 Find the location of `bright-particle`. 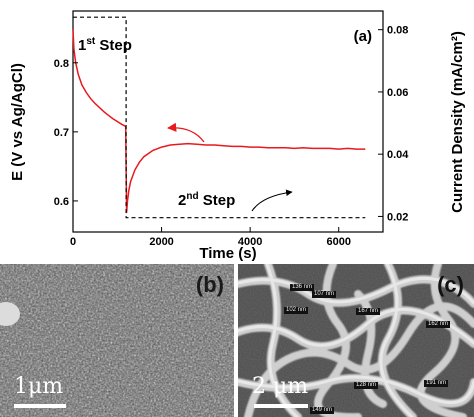

bright-particle is located at coordinates (10, 314).